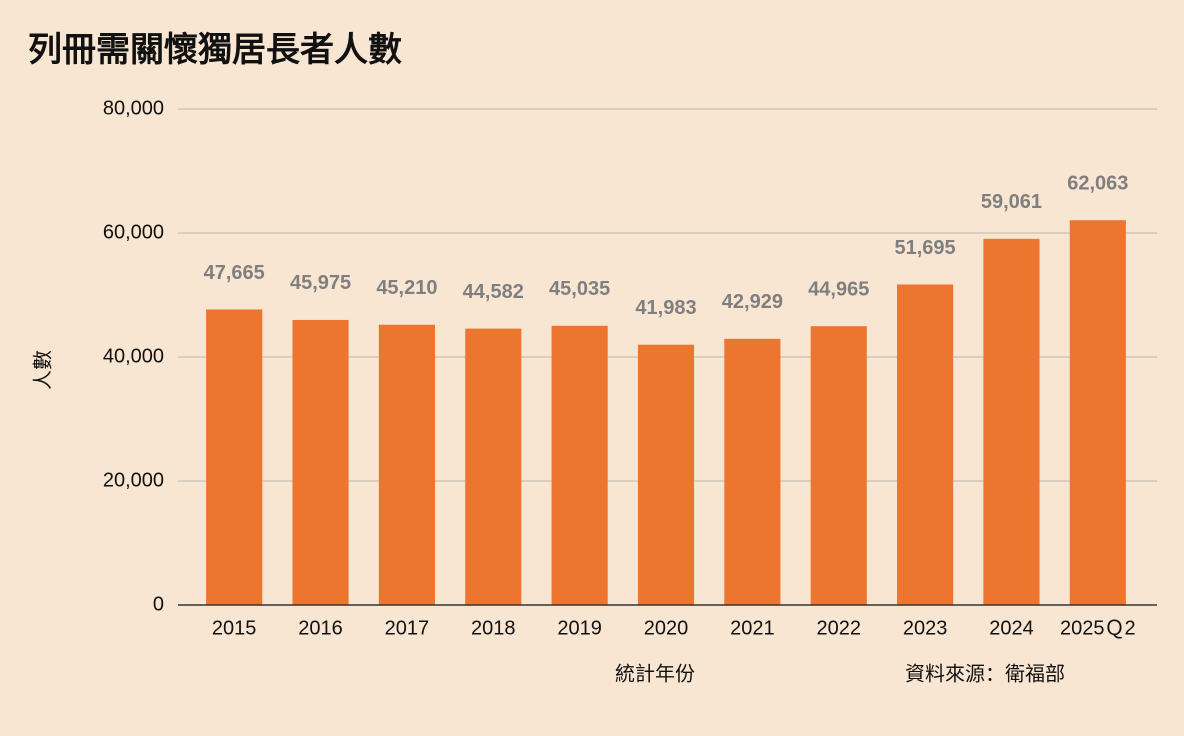 The width and height of the screenshot is (1184, 736). I want to click on x-tick-label: 2023, so click(925, 628).